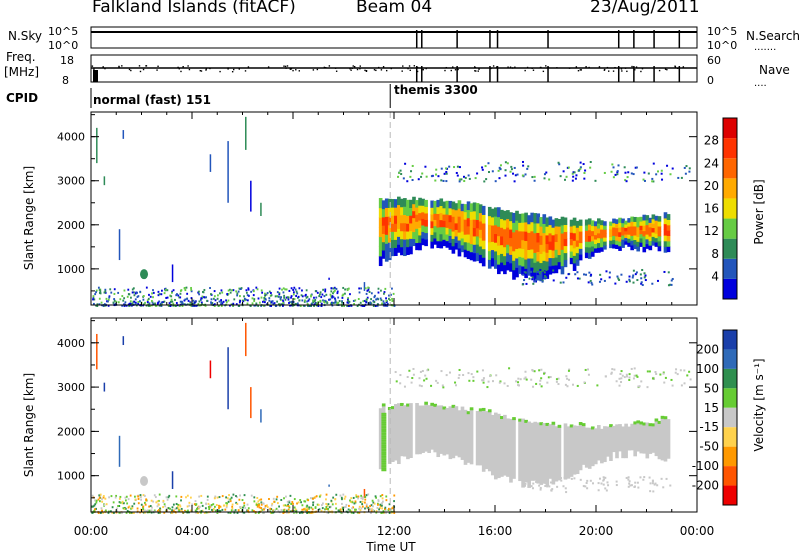 The width and height of the screenshot is (800, 554). I want to click on velocity-streak, so click(261, 416).